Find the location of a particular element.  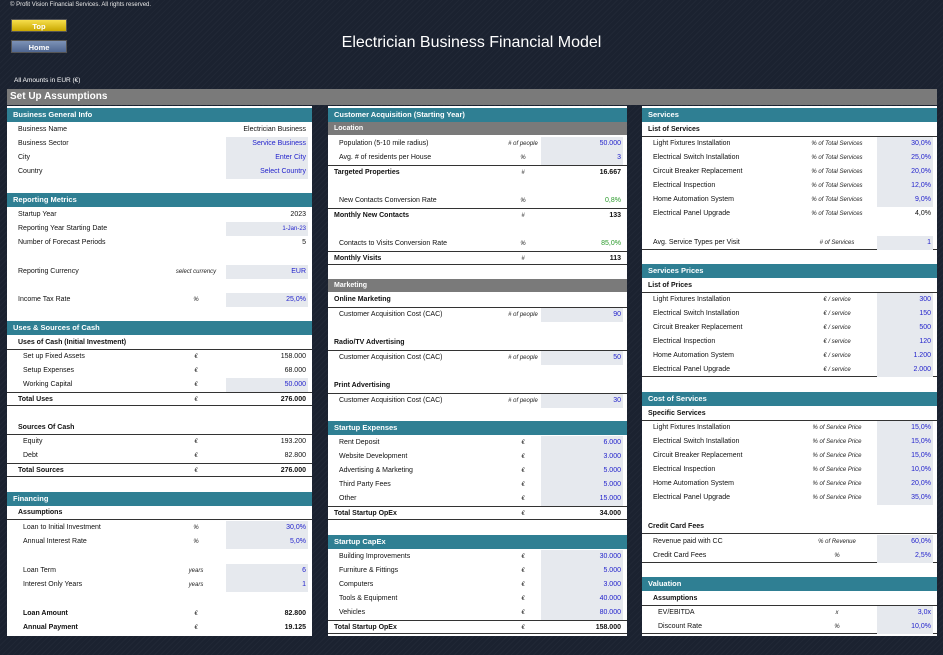

row-label: Equity is located at coordinates (33, 441).